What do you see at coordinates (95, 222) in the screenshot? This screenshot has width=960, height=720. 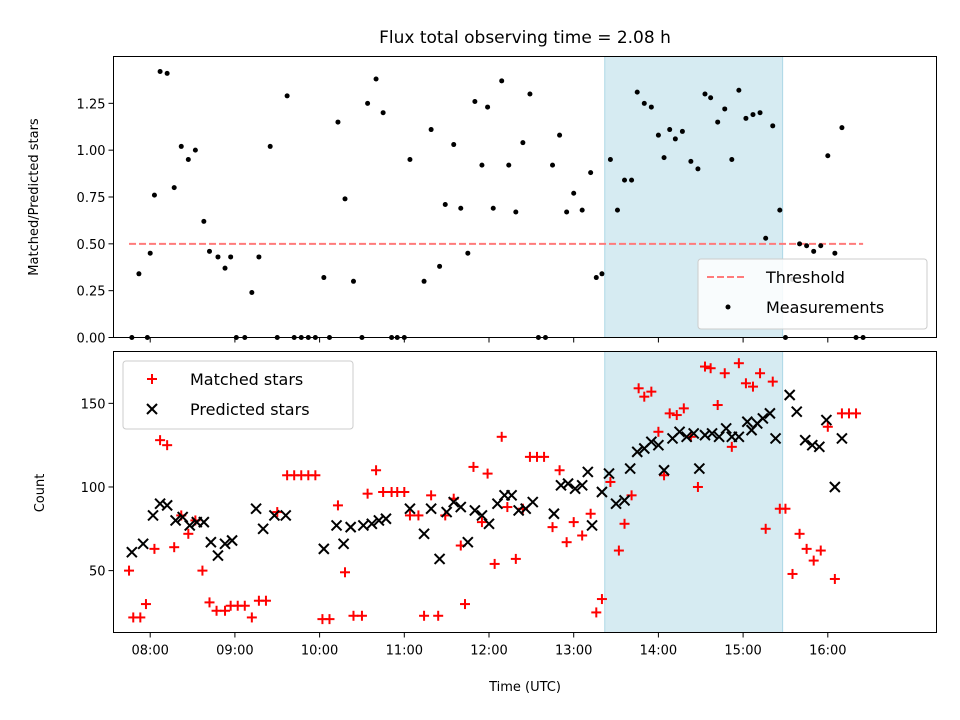 I see `top-y-ticks: 0.00 0.25 0.50 0.75 1.00 1.25` at bounding box center [95, 222].